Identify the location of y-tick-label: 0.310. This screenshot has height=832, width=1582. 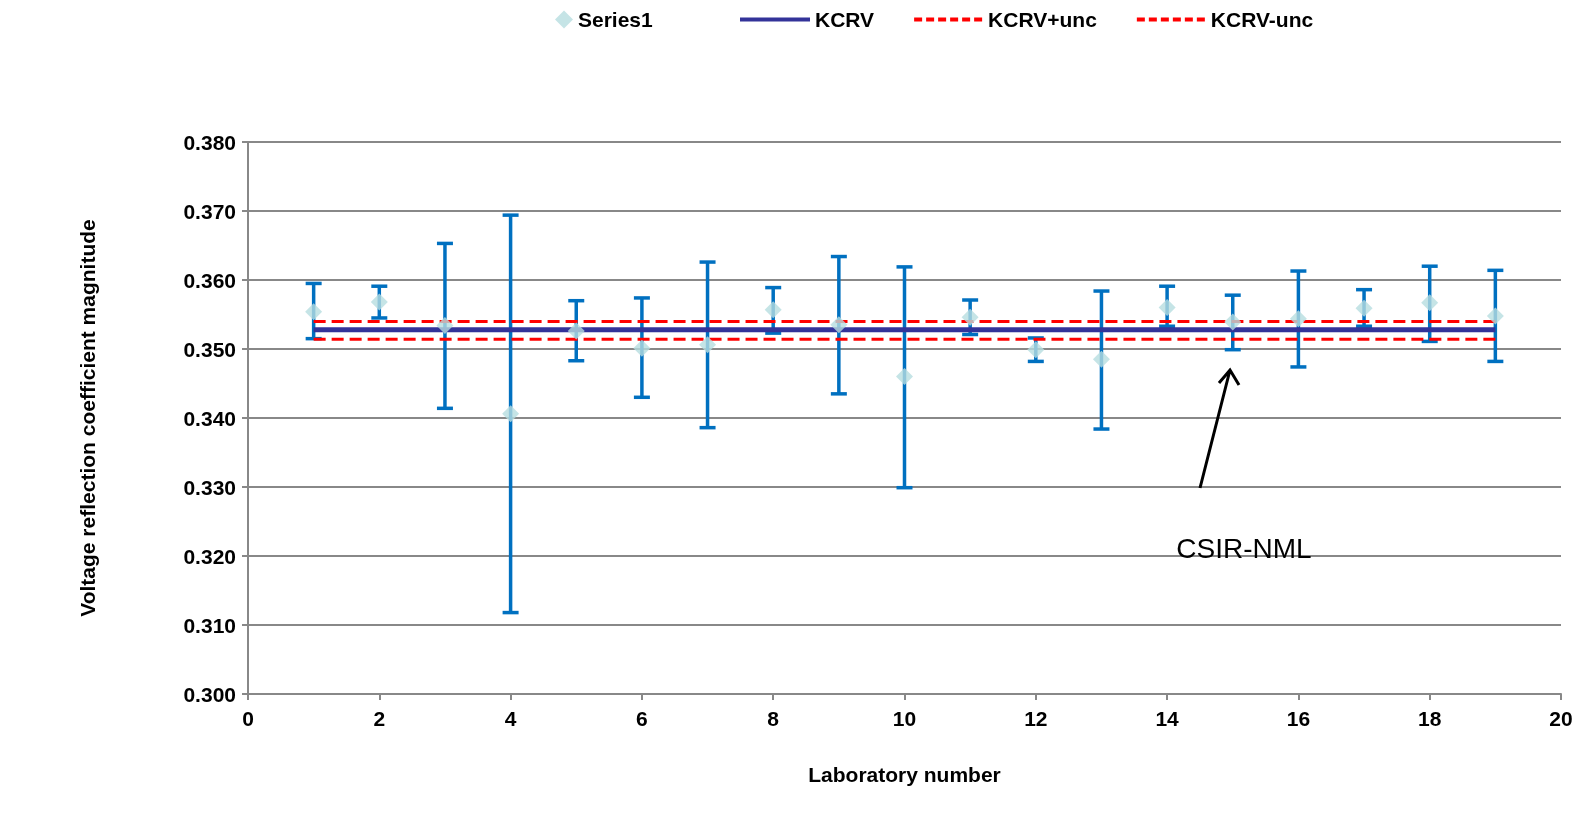
(209, 625).